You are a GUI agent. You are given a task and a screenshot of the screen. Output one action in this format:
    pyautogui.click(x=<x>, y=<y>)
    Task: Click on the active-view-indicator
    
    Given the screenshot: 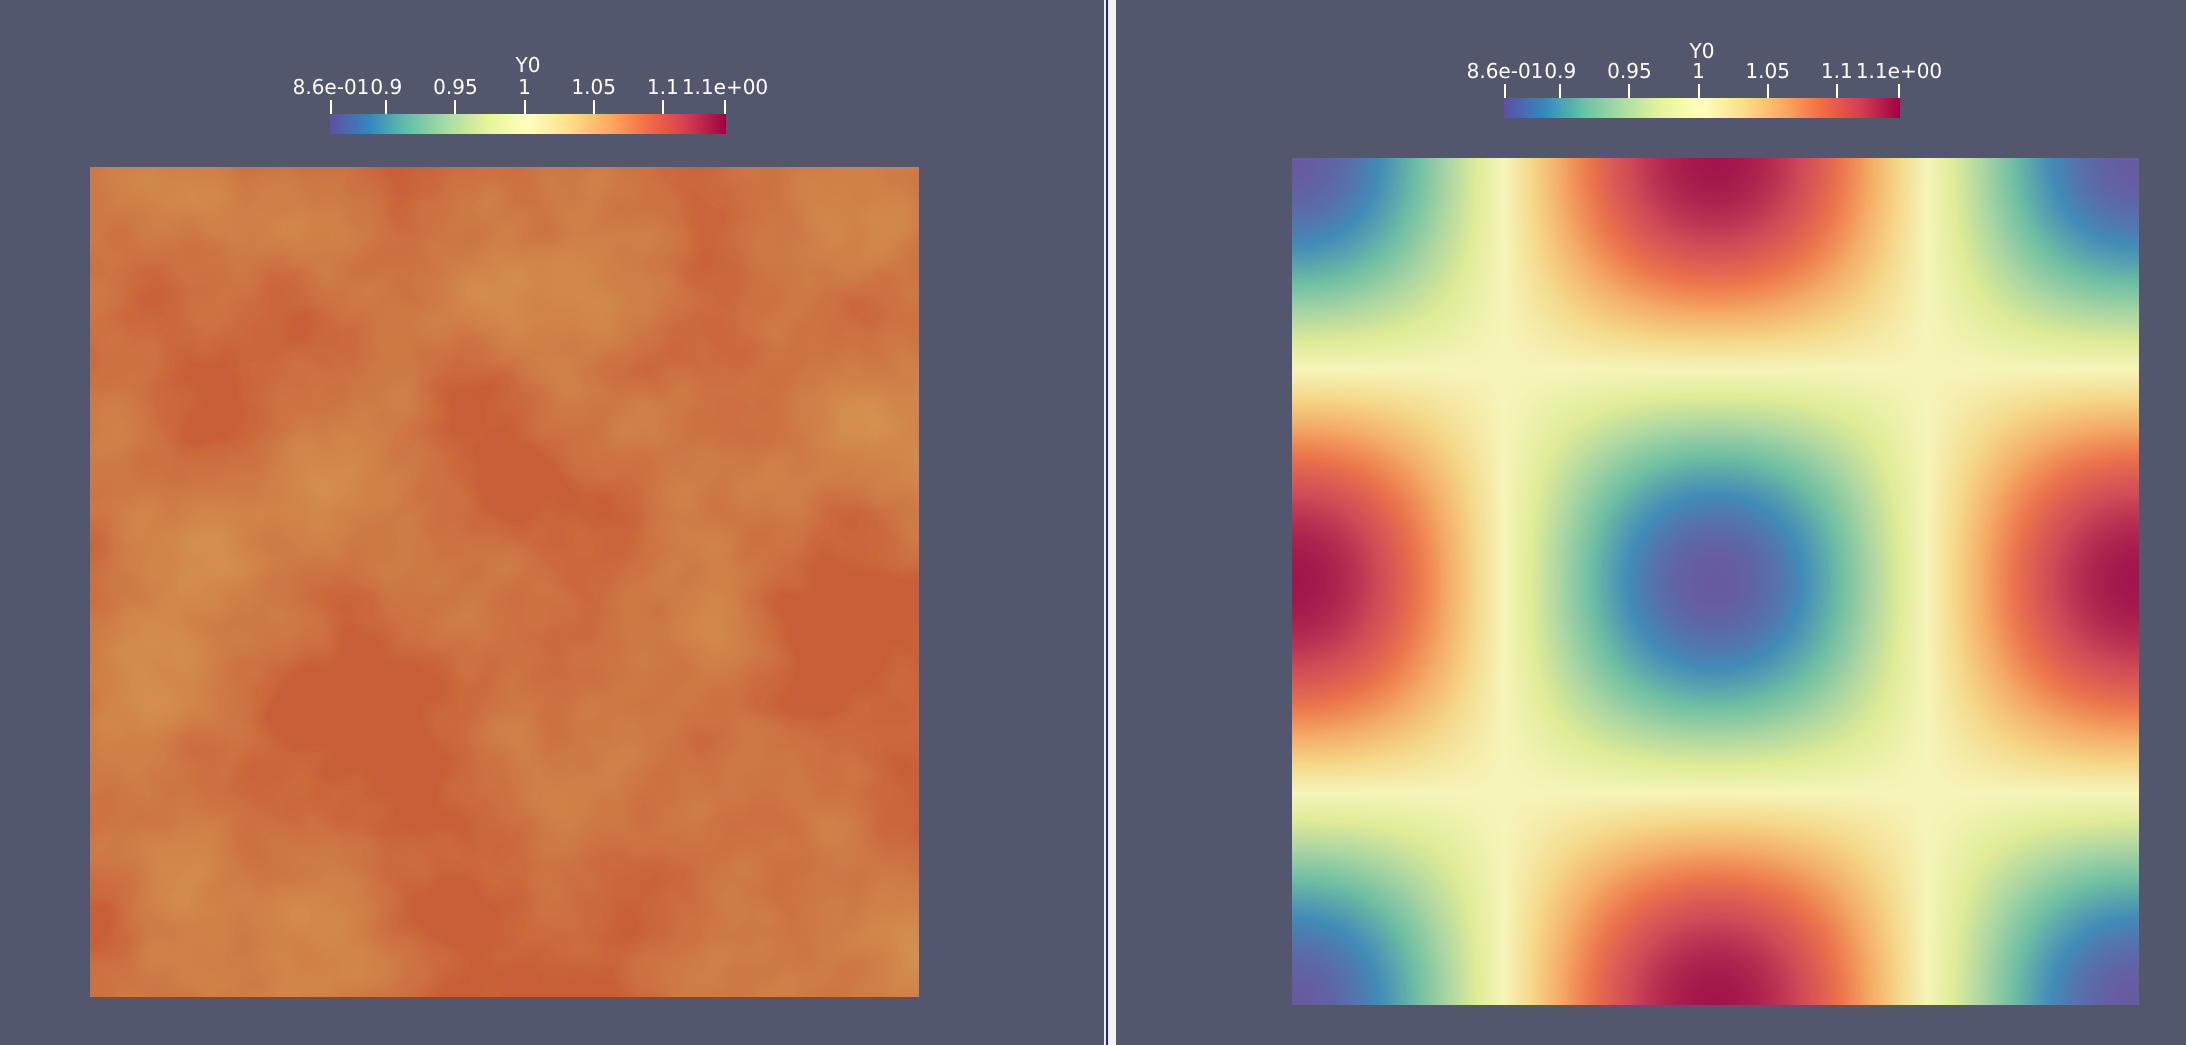 What is the action you would take?
    pyautogui.click(x=1107, y=522)
    